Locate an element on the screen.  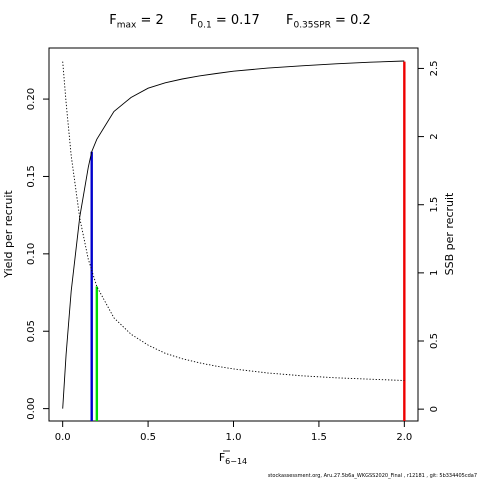
y-axis-left: 0.00 0.05 0.10 0.15 0.20 is located at coordinates (37, 254).